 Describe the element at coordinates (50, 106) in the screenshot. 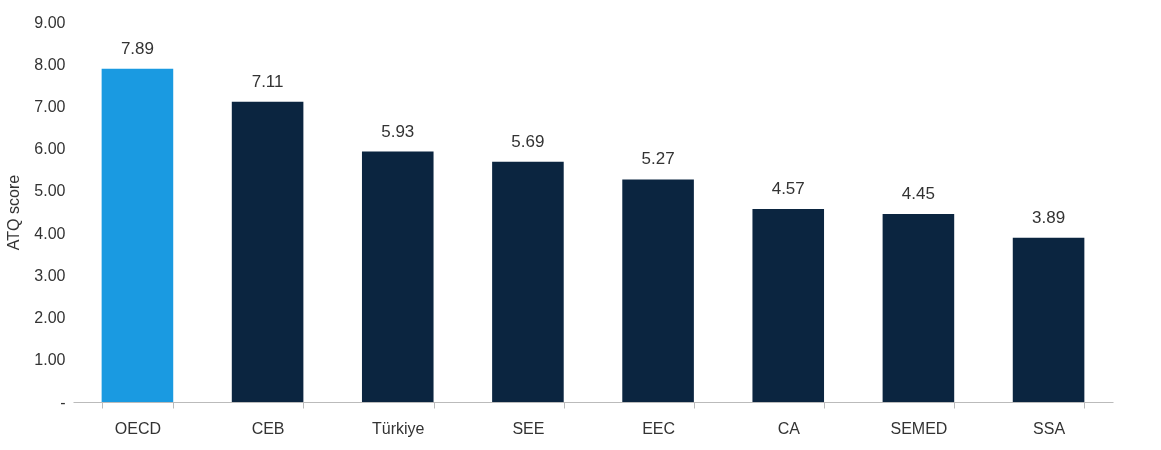

I see `y-tick-label: 7.00` at that location.